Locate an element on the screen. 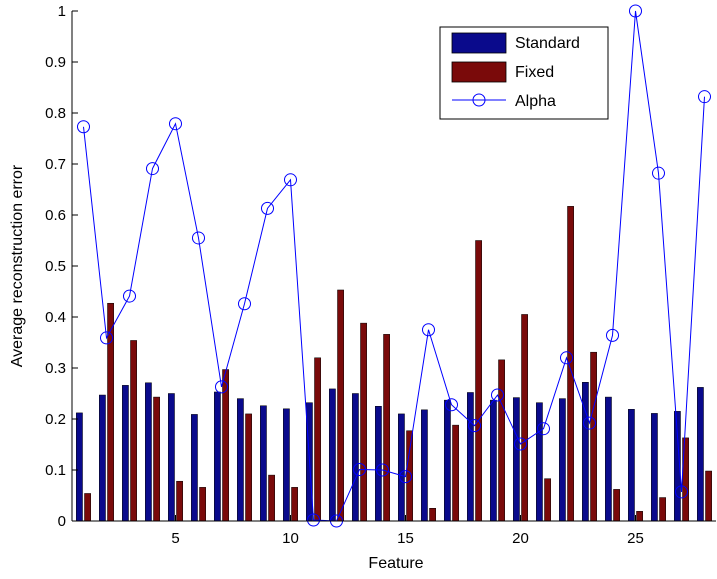 The height and width of the screenshot is (579, 717). x-tick-label-10: 10 is located at coordinates (290, 538).